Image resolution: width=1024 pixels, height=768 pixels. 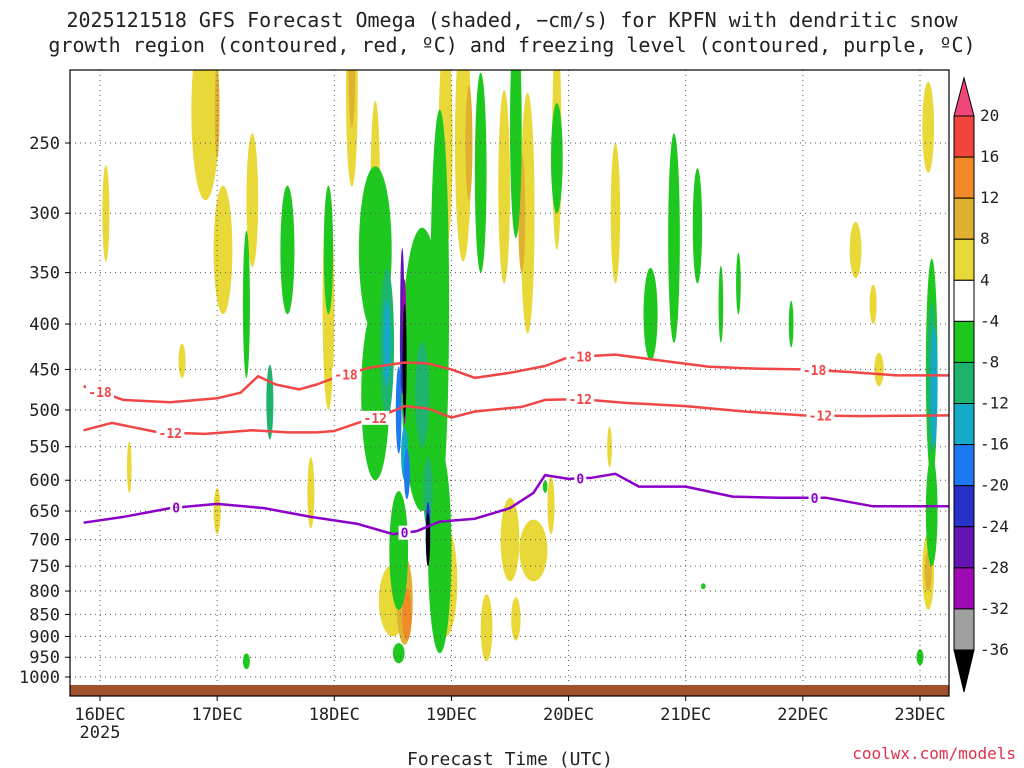 I want to click on y-tick-label: 500, so click(x=44, y=411).